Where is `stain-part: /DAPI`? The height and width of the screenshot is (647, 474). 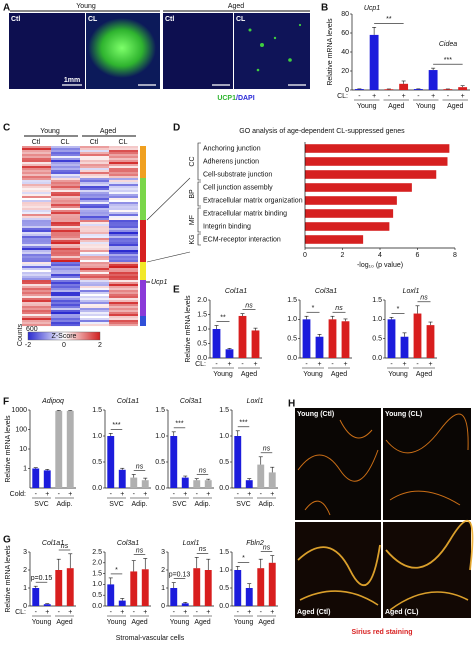 stain-part: /DAPI is located at coordinates (245, 98).